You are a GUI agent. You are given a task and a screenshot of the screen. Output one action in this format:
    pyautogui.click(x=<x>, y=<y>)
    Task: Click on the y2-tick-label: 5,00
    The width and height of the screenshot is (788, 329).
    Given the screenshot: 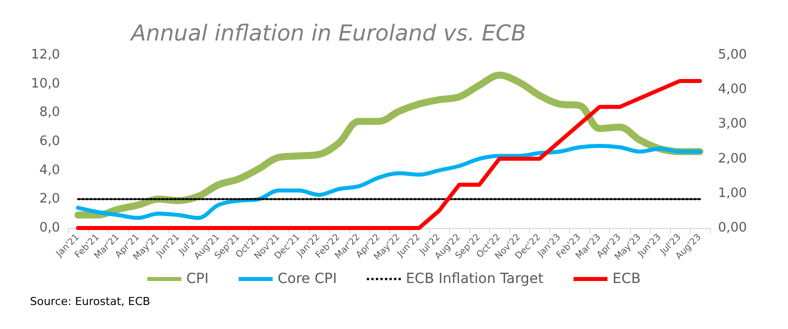 What is the action you would take?
    pyautogui.click(x=732, y=55)
    